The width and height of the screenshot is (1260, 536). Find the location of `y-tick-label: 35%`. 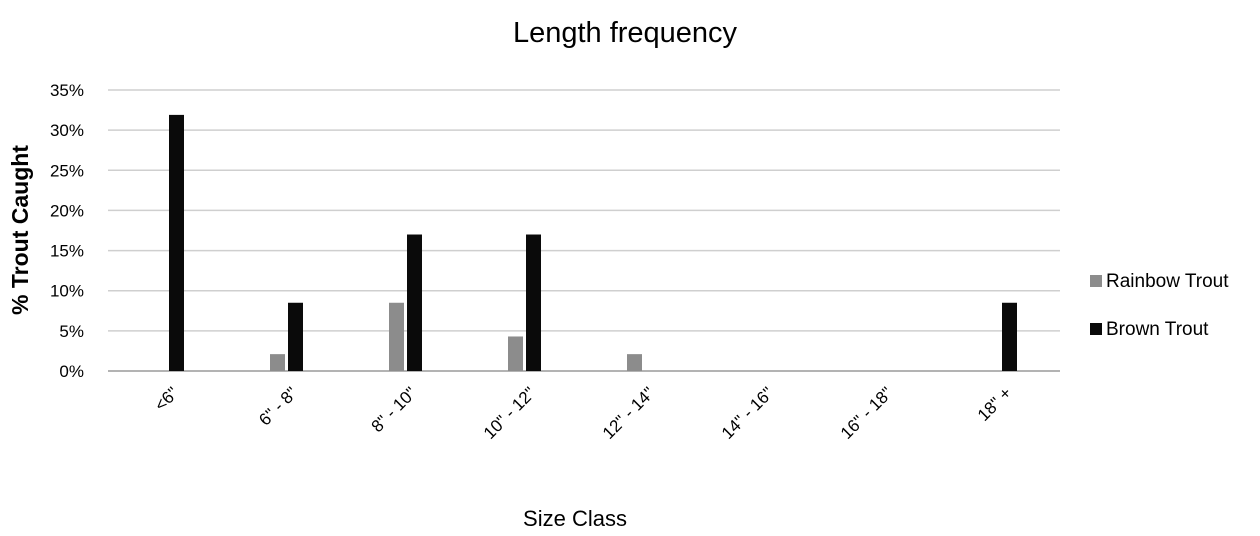

y-tick-label: 35% is located at coordinates (67, 90).